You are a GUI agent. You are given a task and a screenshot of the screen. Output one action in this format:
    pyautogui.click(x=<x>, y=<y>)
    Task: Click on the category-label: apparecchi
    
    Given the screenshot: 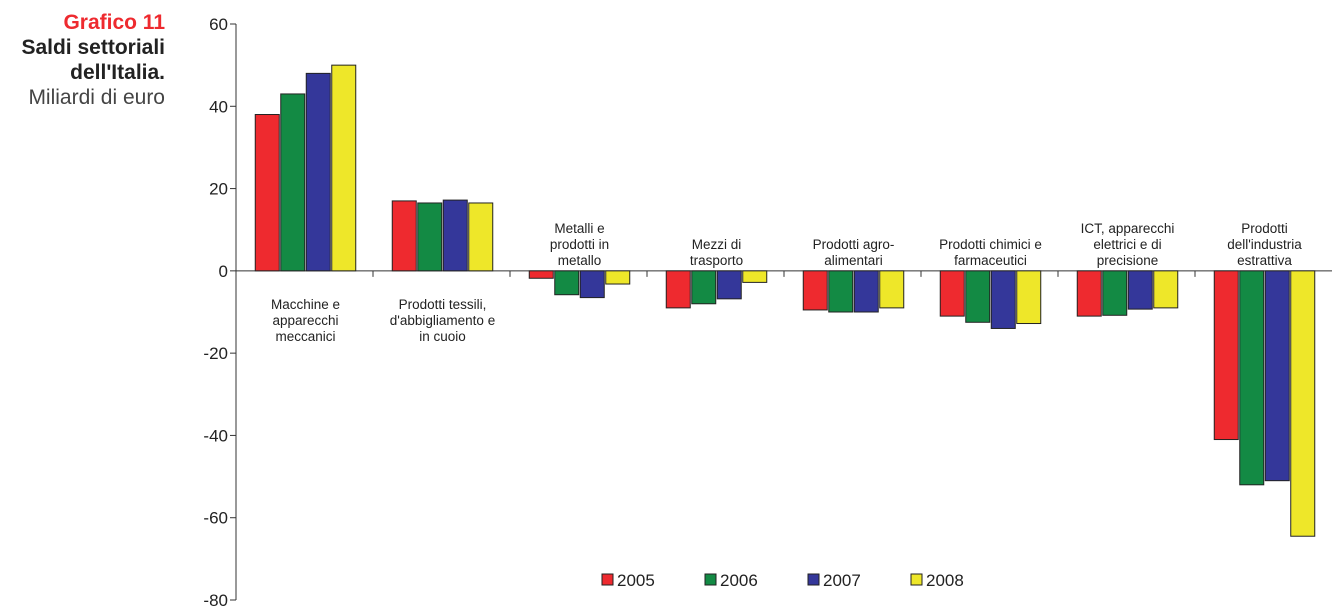 What is the action you would take?
    pyautogui.click(x=305, y=320)
    